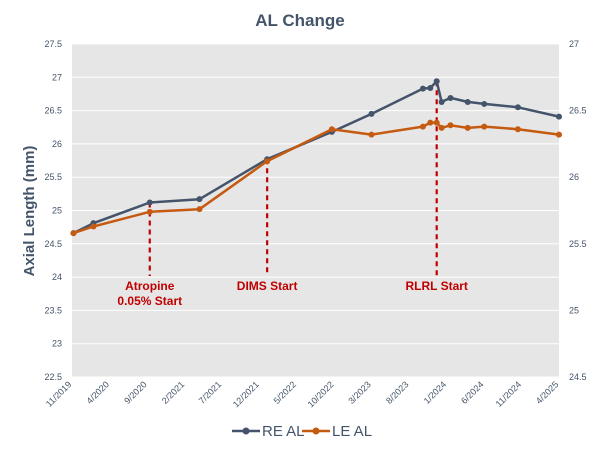  Describe the element at coordinates (150, 286) in the screenshot. I see `annotation-label: Atropine` at that location.